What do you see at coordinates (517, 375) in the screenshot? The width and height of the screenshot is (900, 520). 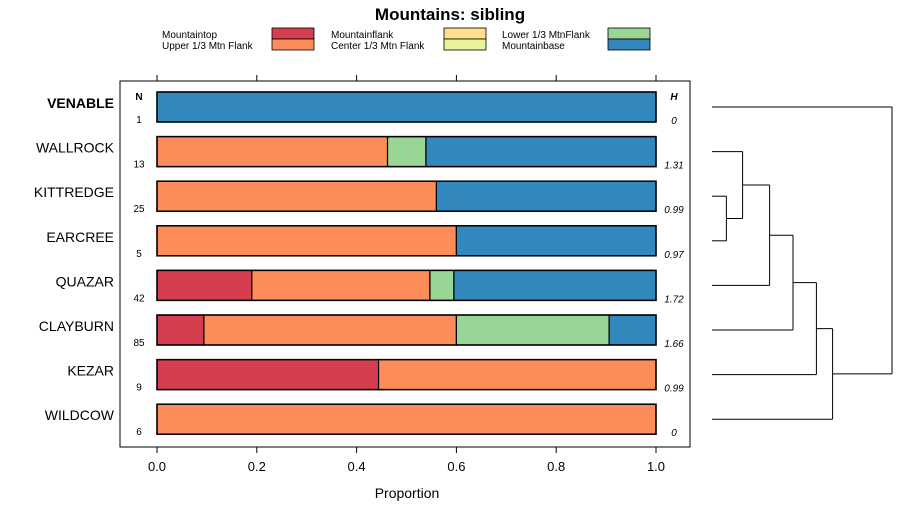 I see `bar-segment-kezar-upper-1-3-mtn-flank` at bounding box center [517, 375].